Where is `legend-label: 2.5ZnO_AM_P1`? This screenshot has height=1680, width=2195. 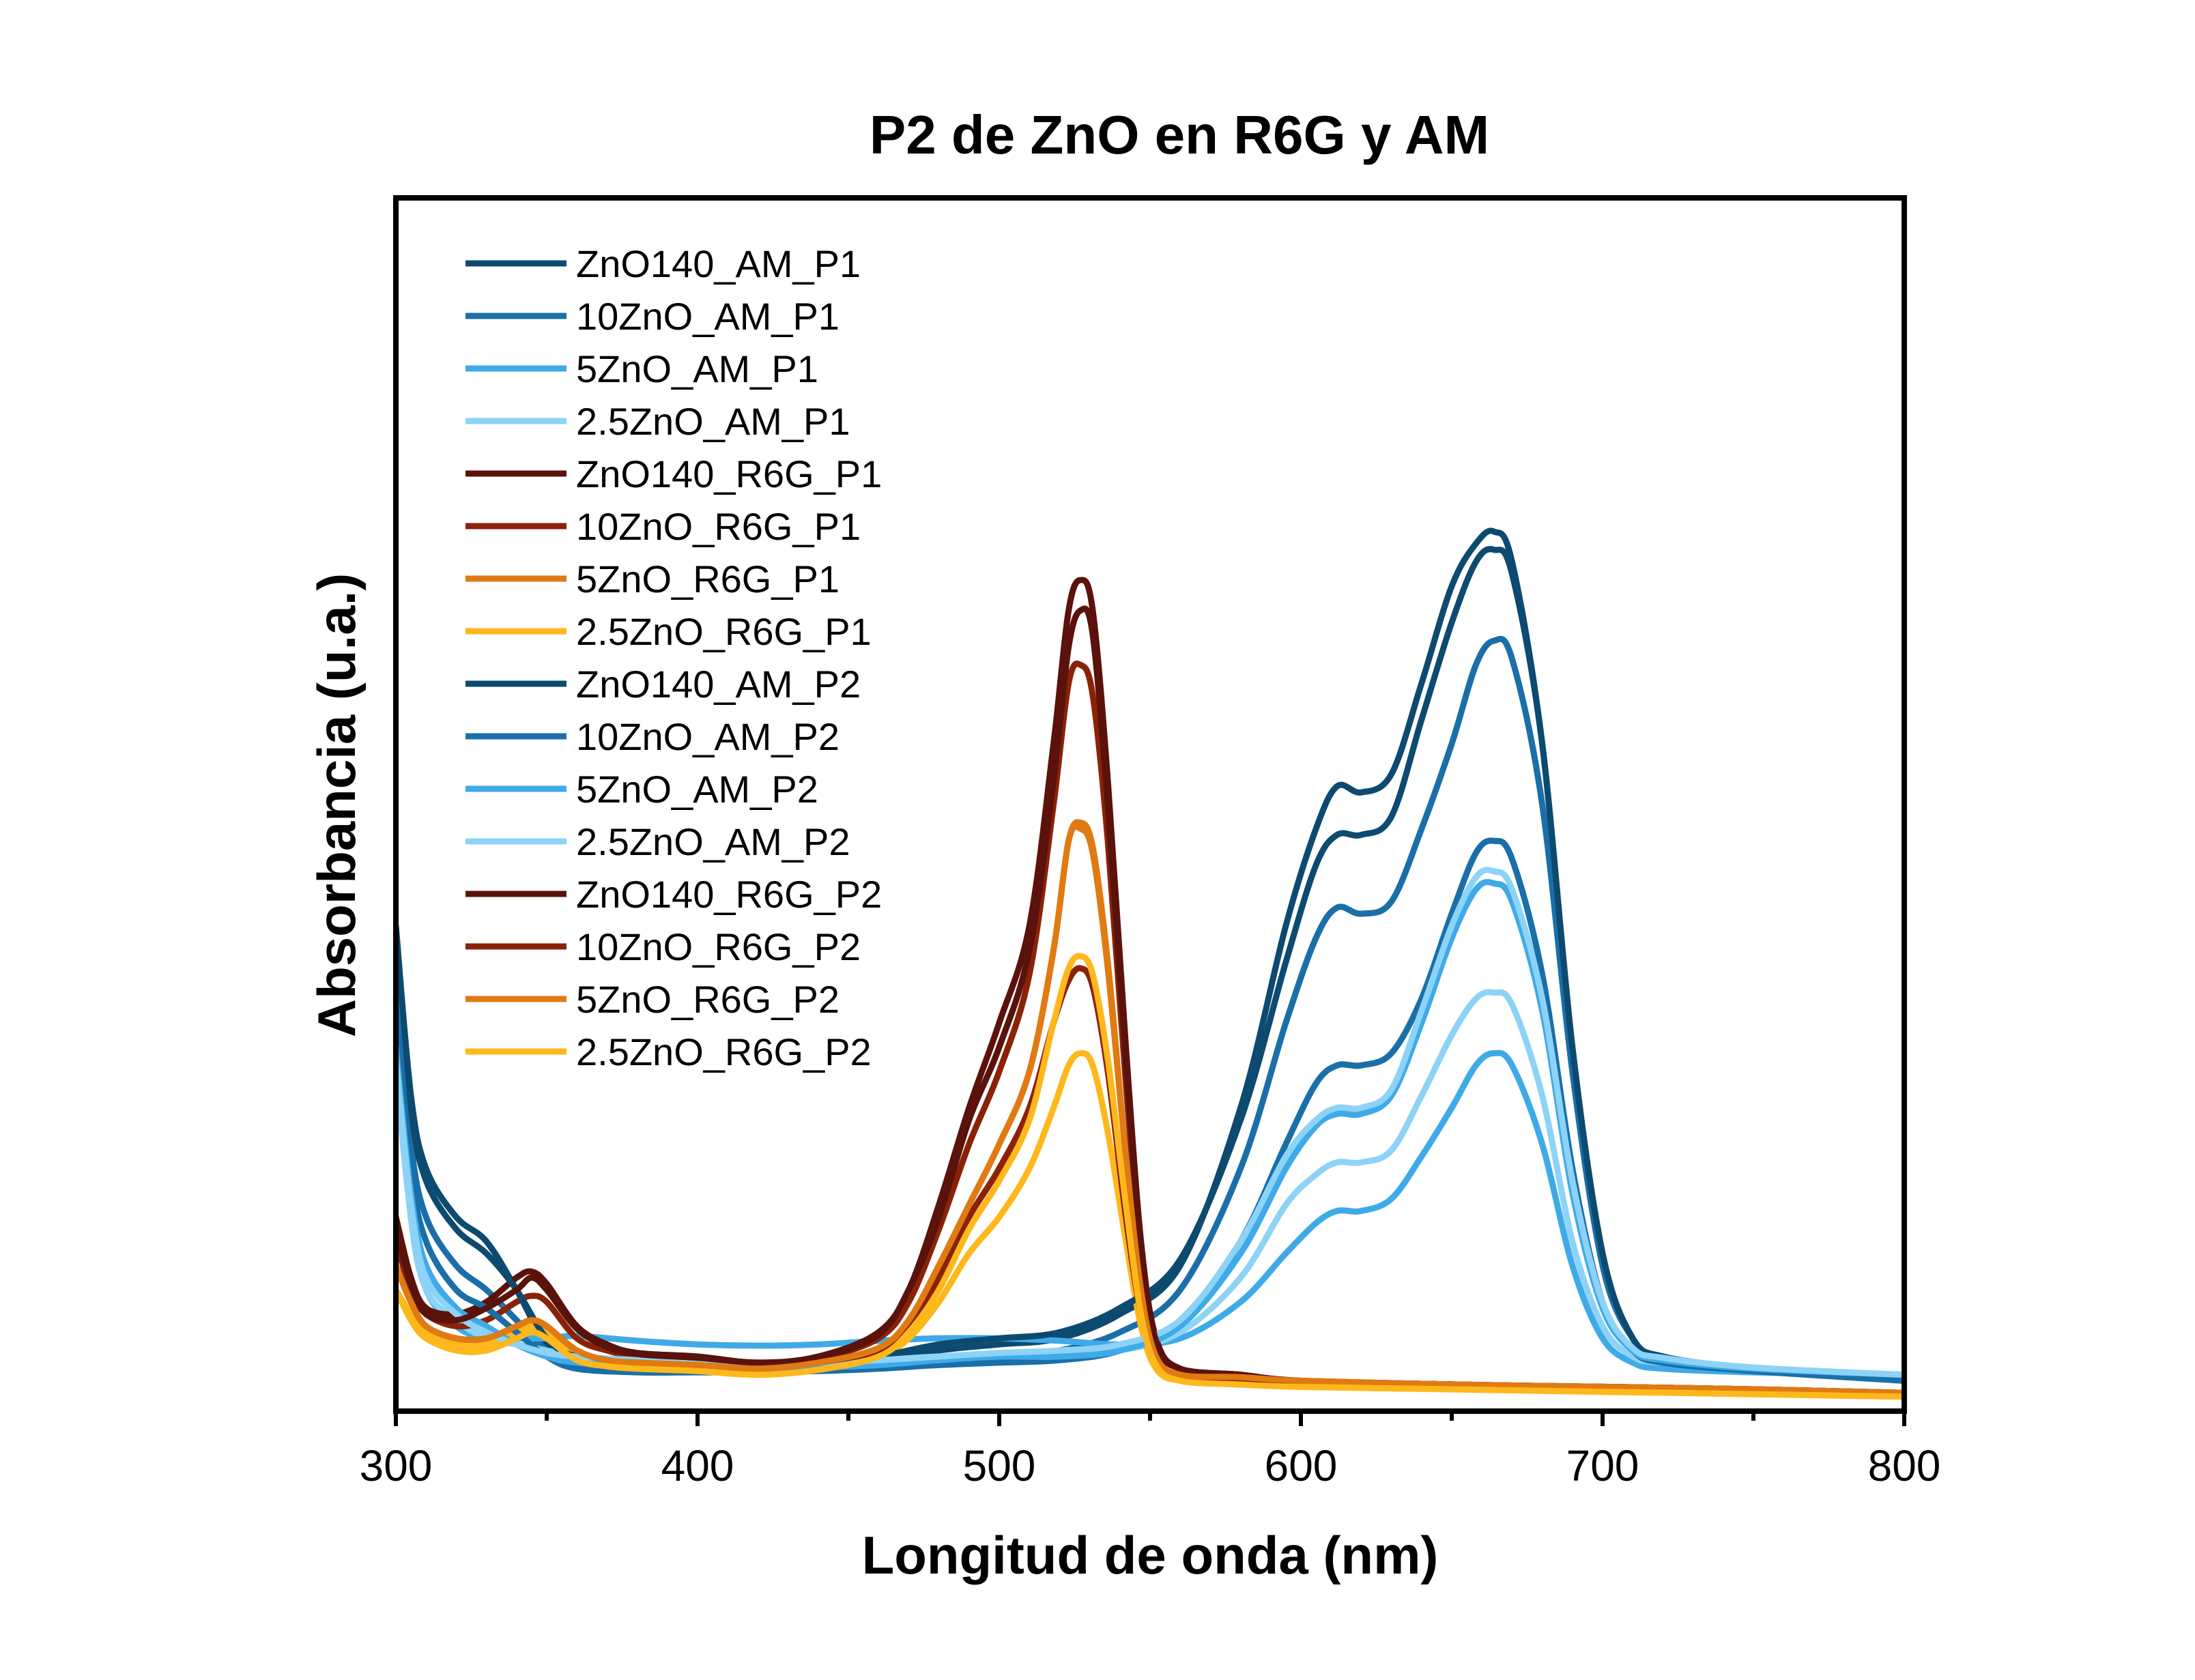
legend-label: 2.5ZnO_AM_P1 is located at coordinates (713, 421).